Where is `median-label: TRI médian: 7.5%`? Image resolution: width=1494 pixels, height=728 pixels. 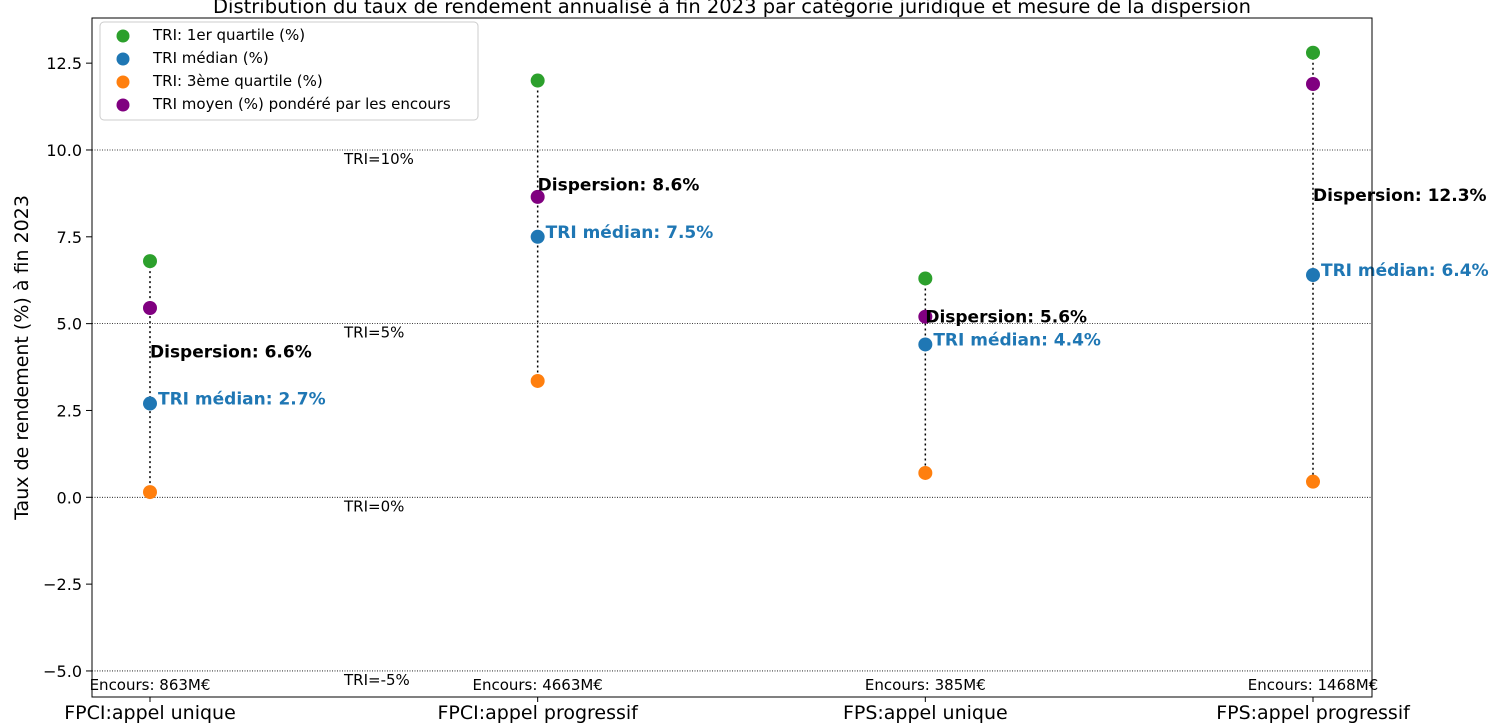 median-label: TRI médian: 7.5% is located at coordinates (630, 233).